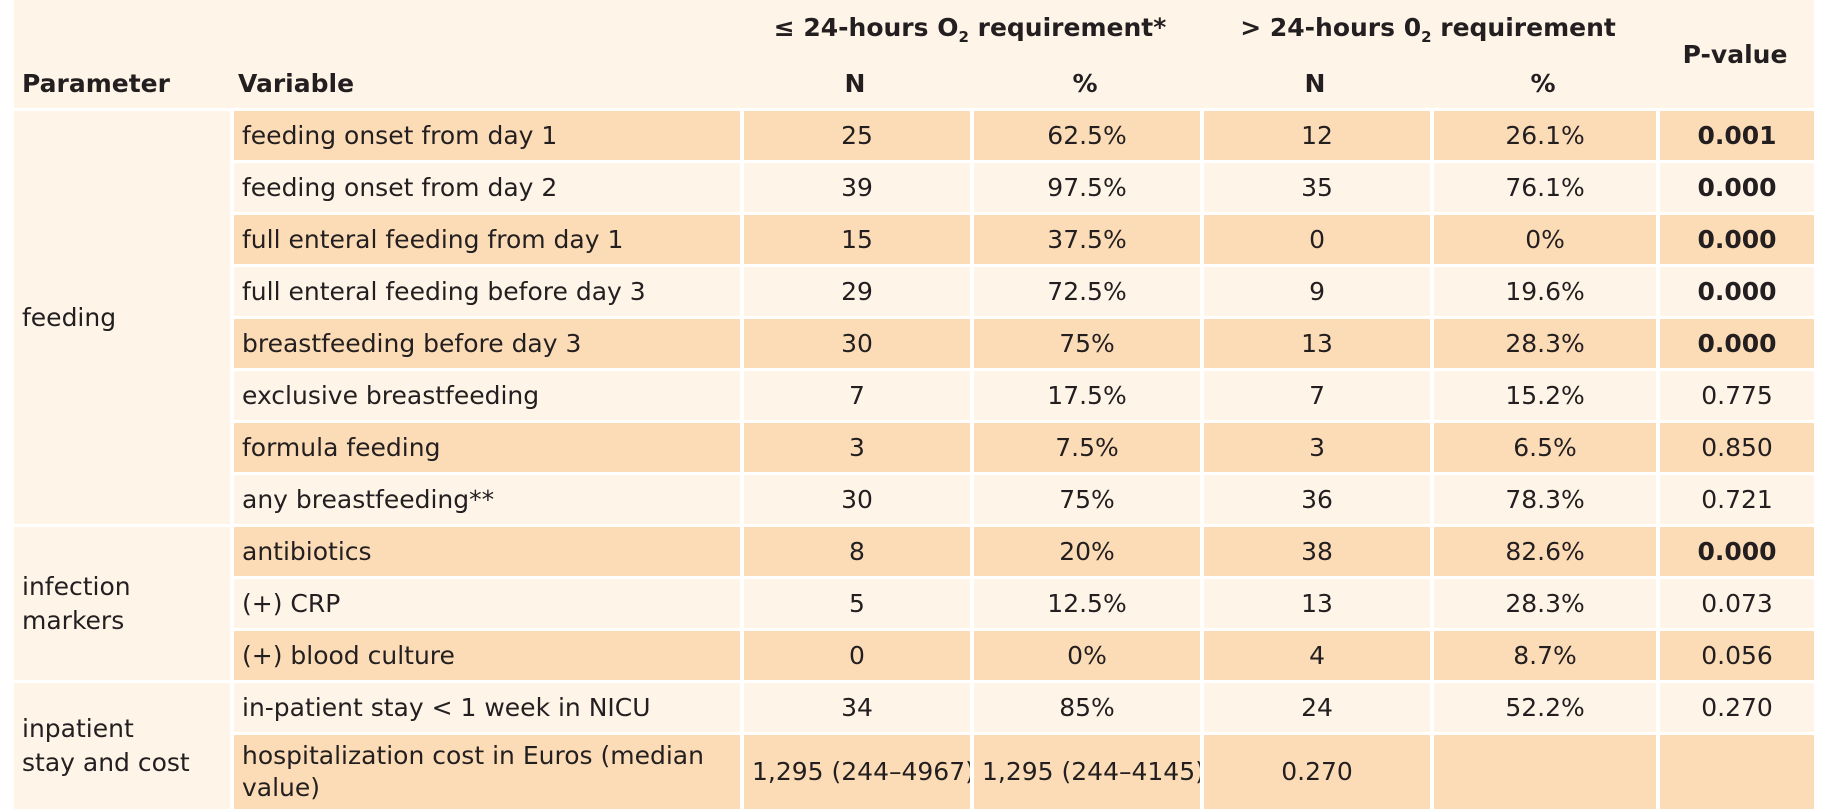 The height and width of the screenshot is (809, 1841). Describe the element at coordinates (1735, 446) in the screenshot. I see `pvalue-cell: 0.850` at that location.